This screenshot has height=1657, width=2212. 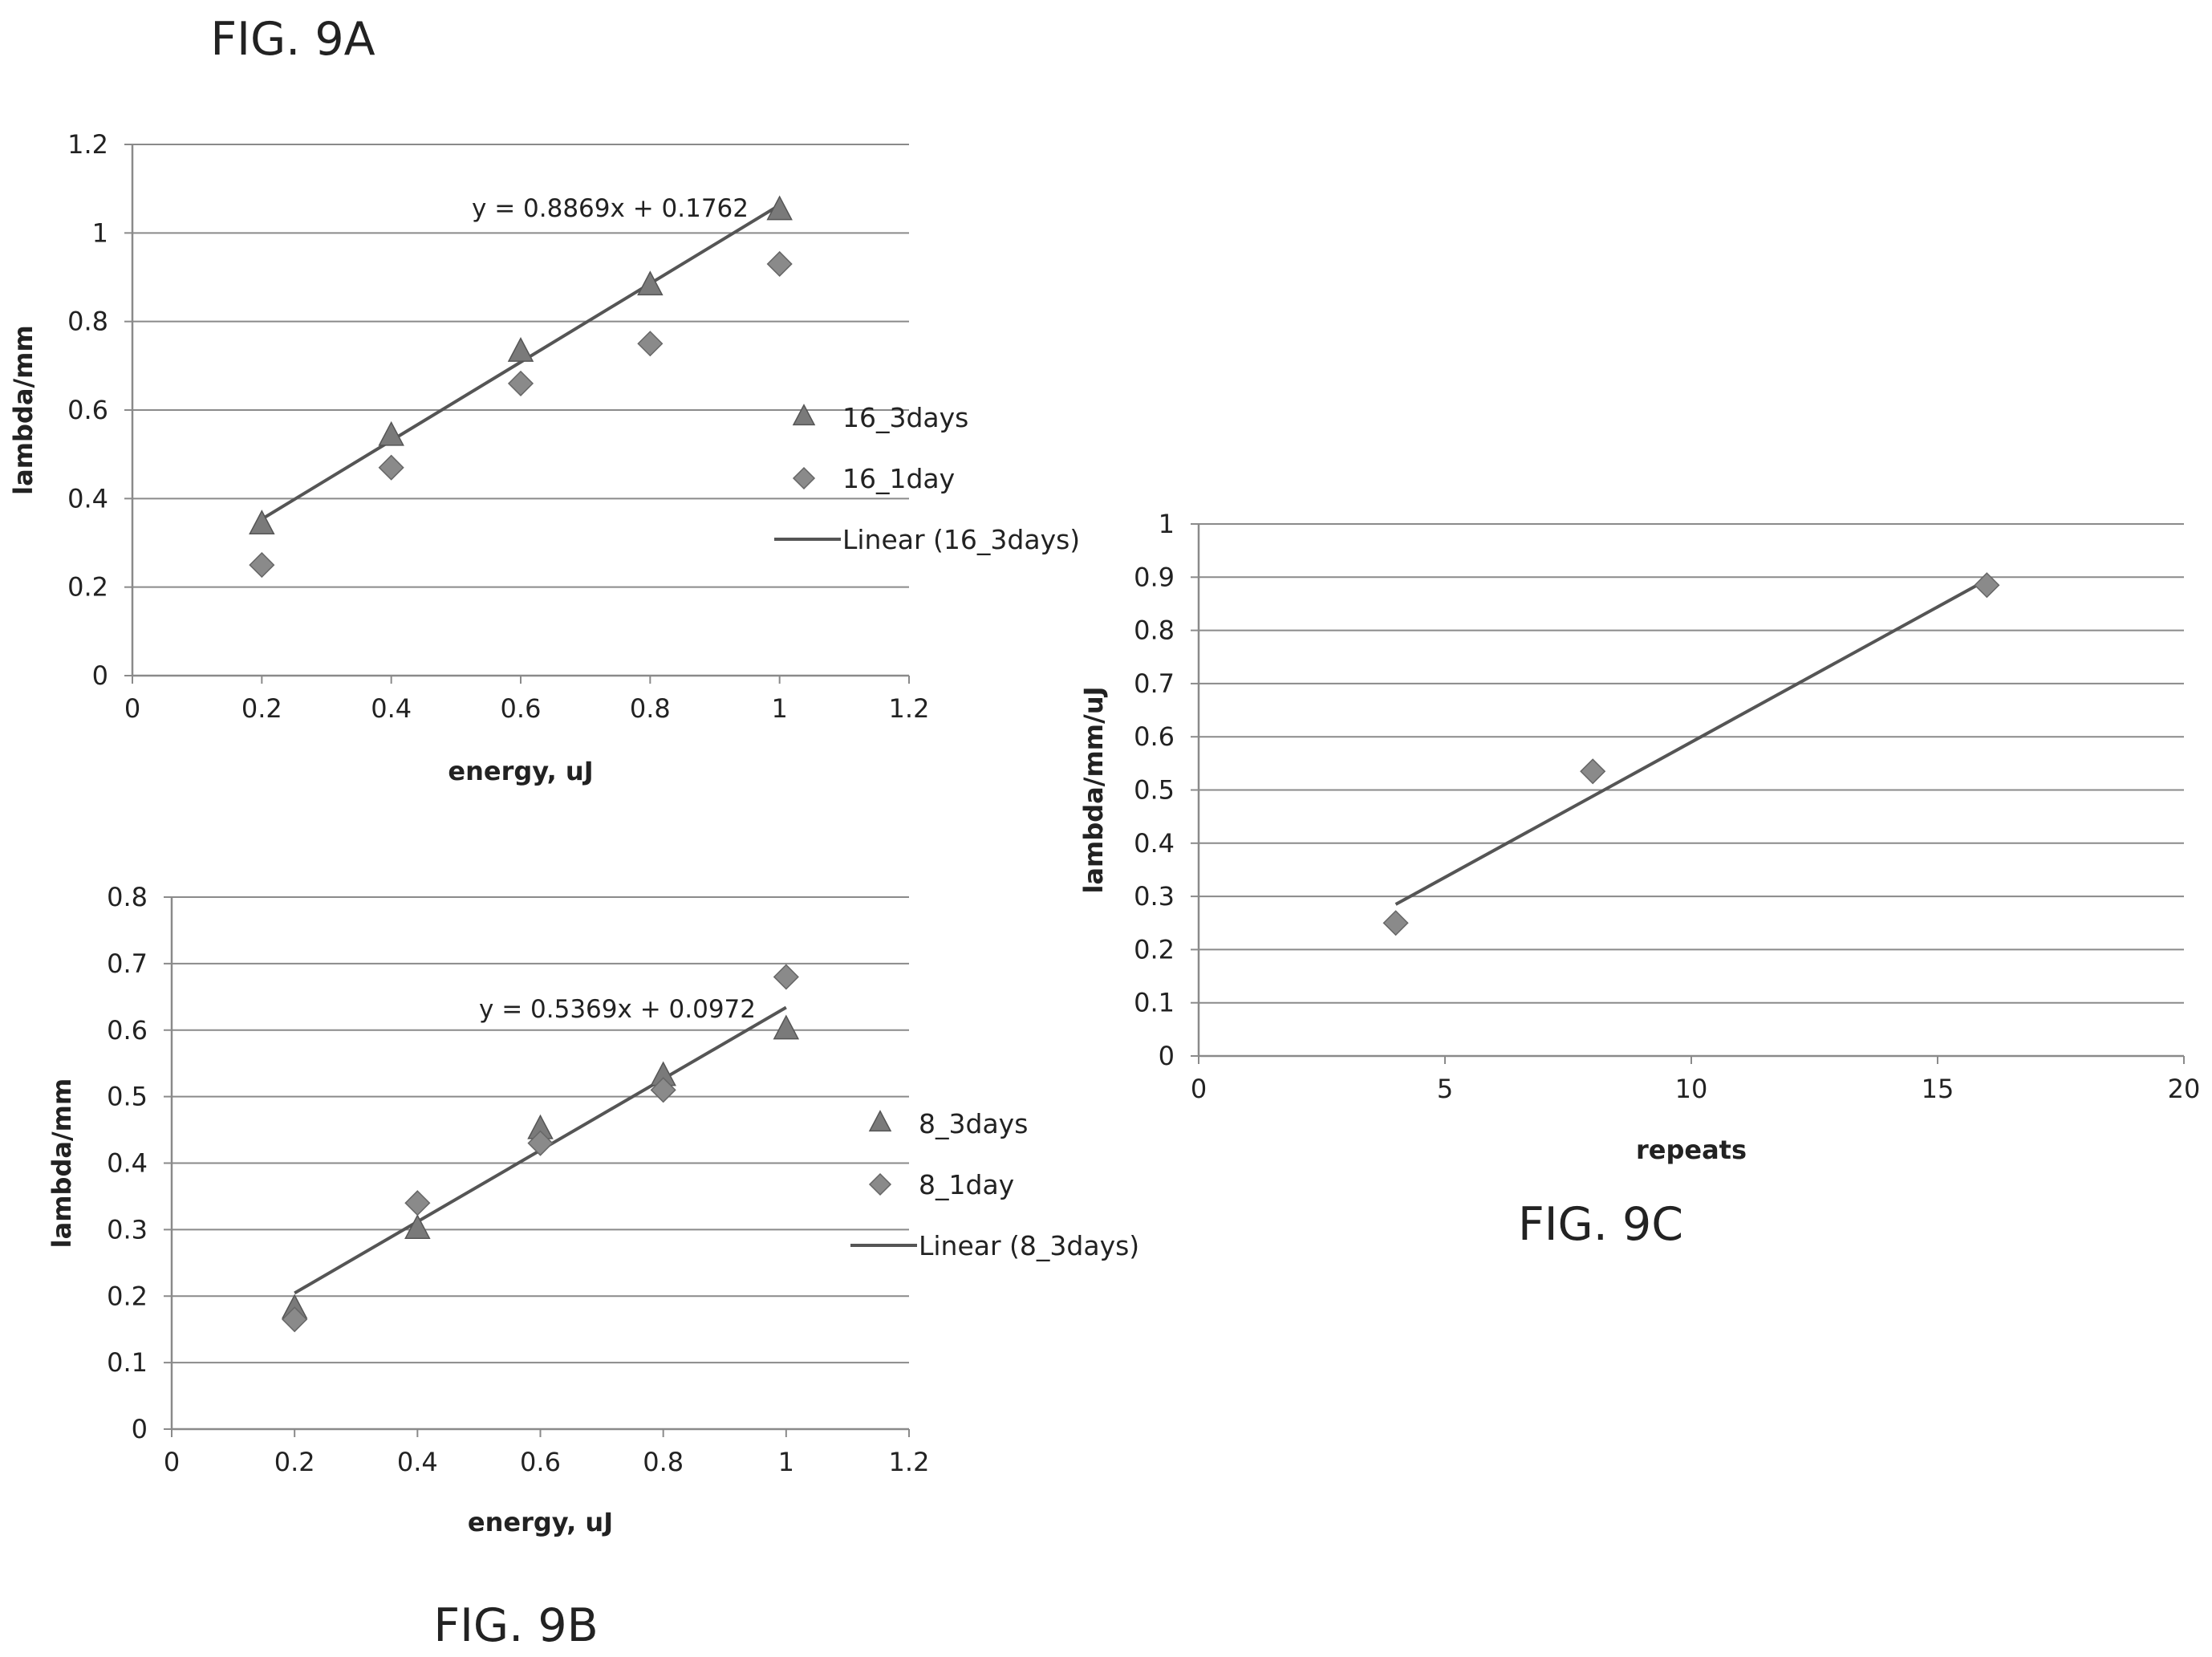 What do you see at coordinates (292, 39) in the screenshot?
I see `figure-caption: FIG. 9A` at bounding box center [292, 39].